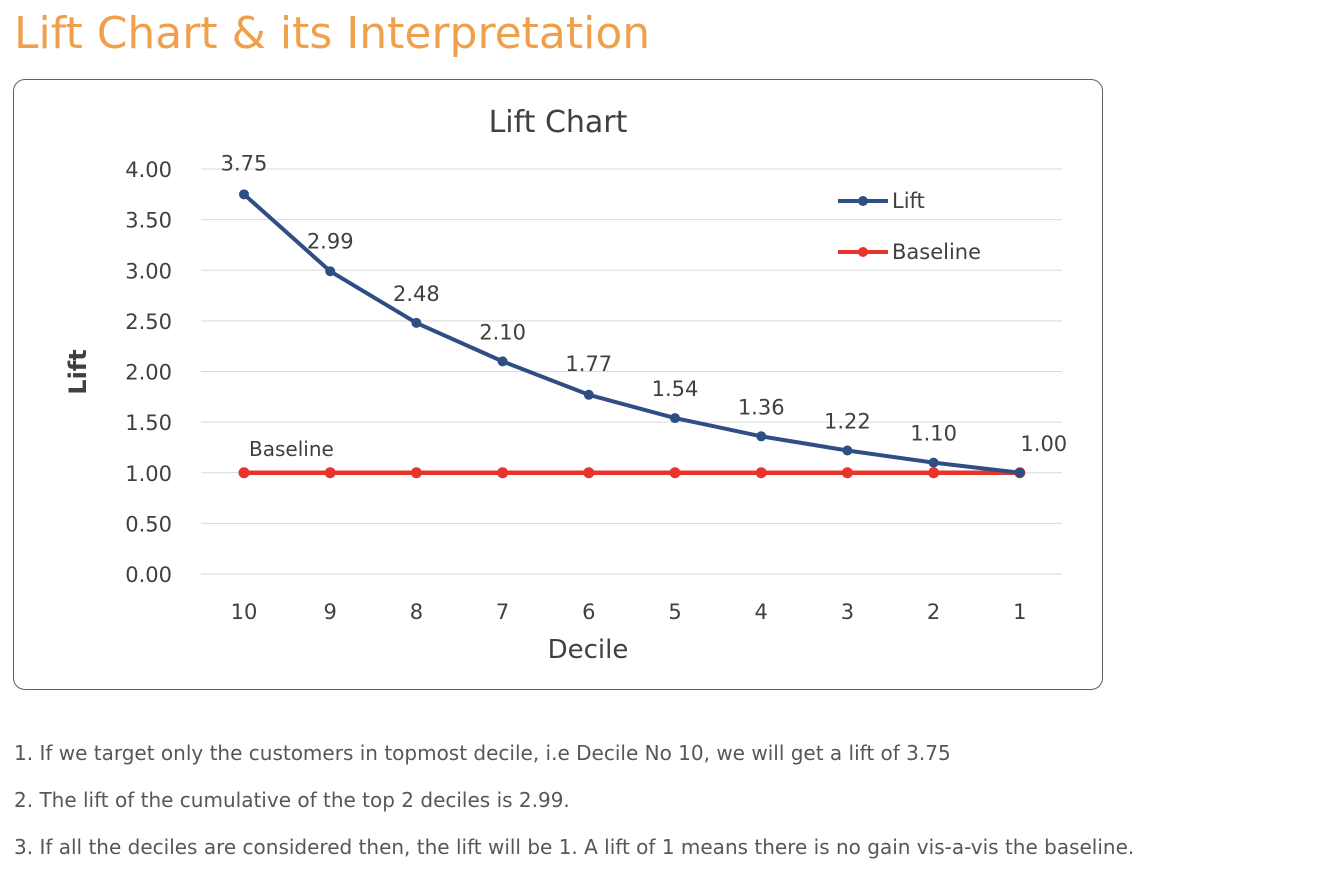  I want to click on lift-data-label: 1.22, so click(847, 421).